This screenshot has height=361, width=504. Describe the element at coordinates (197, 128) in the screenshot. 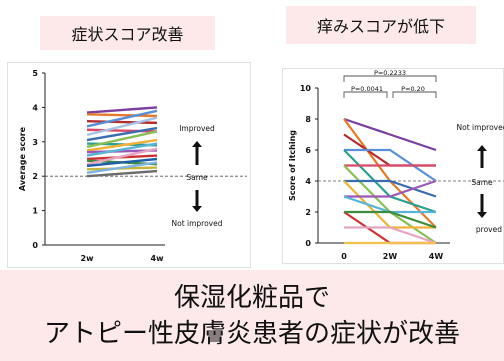

I see `improved-label: Improved` at that location.